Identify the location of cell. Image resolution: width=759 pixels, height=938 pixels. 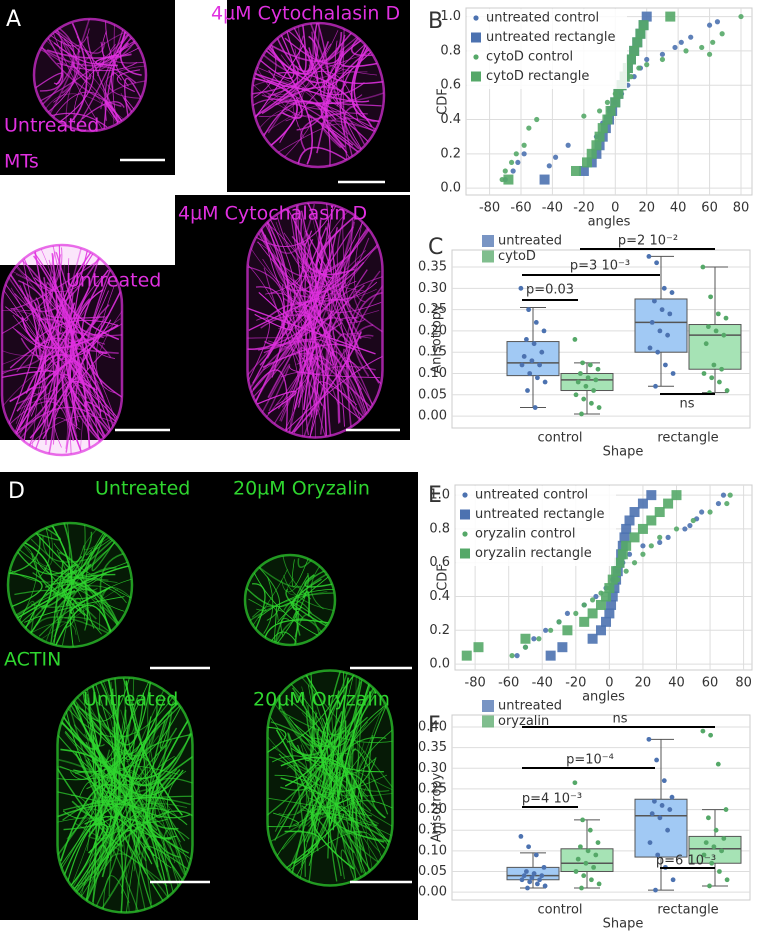
(62, 350).